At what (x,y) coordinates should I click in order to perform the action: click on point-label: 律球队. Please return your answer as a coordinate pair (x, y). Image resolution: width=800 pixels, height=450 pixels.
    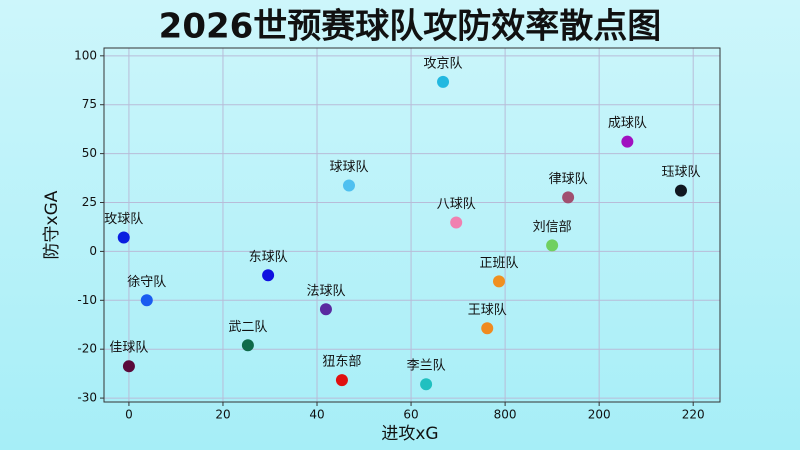
    Looking at the image, I should click on (568, 179).